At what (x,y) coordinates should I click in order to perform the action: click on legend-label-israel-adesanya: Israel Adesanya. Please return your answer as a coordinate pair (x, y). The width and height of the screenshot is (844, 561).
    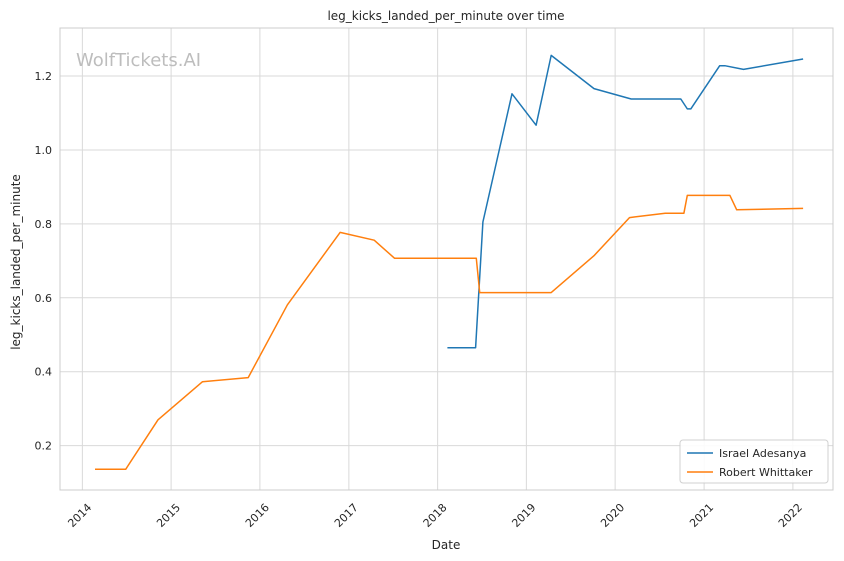
    Looking at the image, I should click on (762, 453).